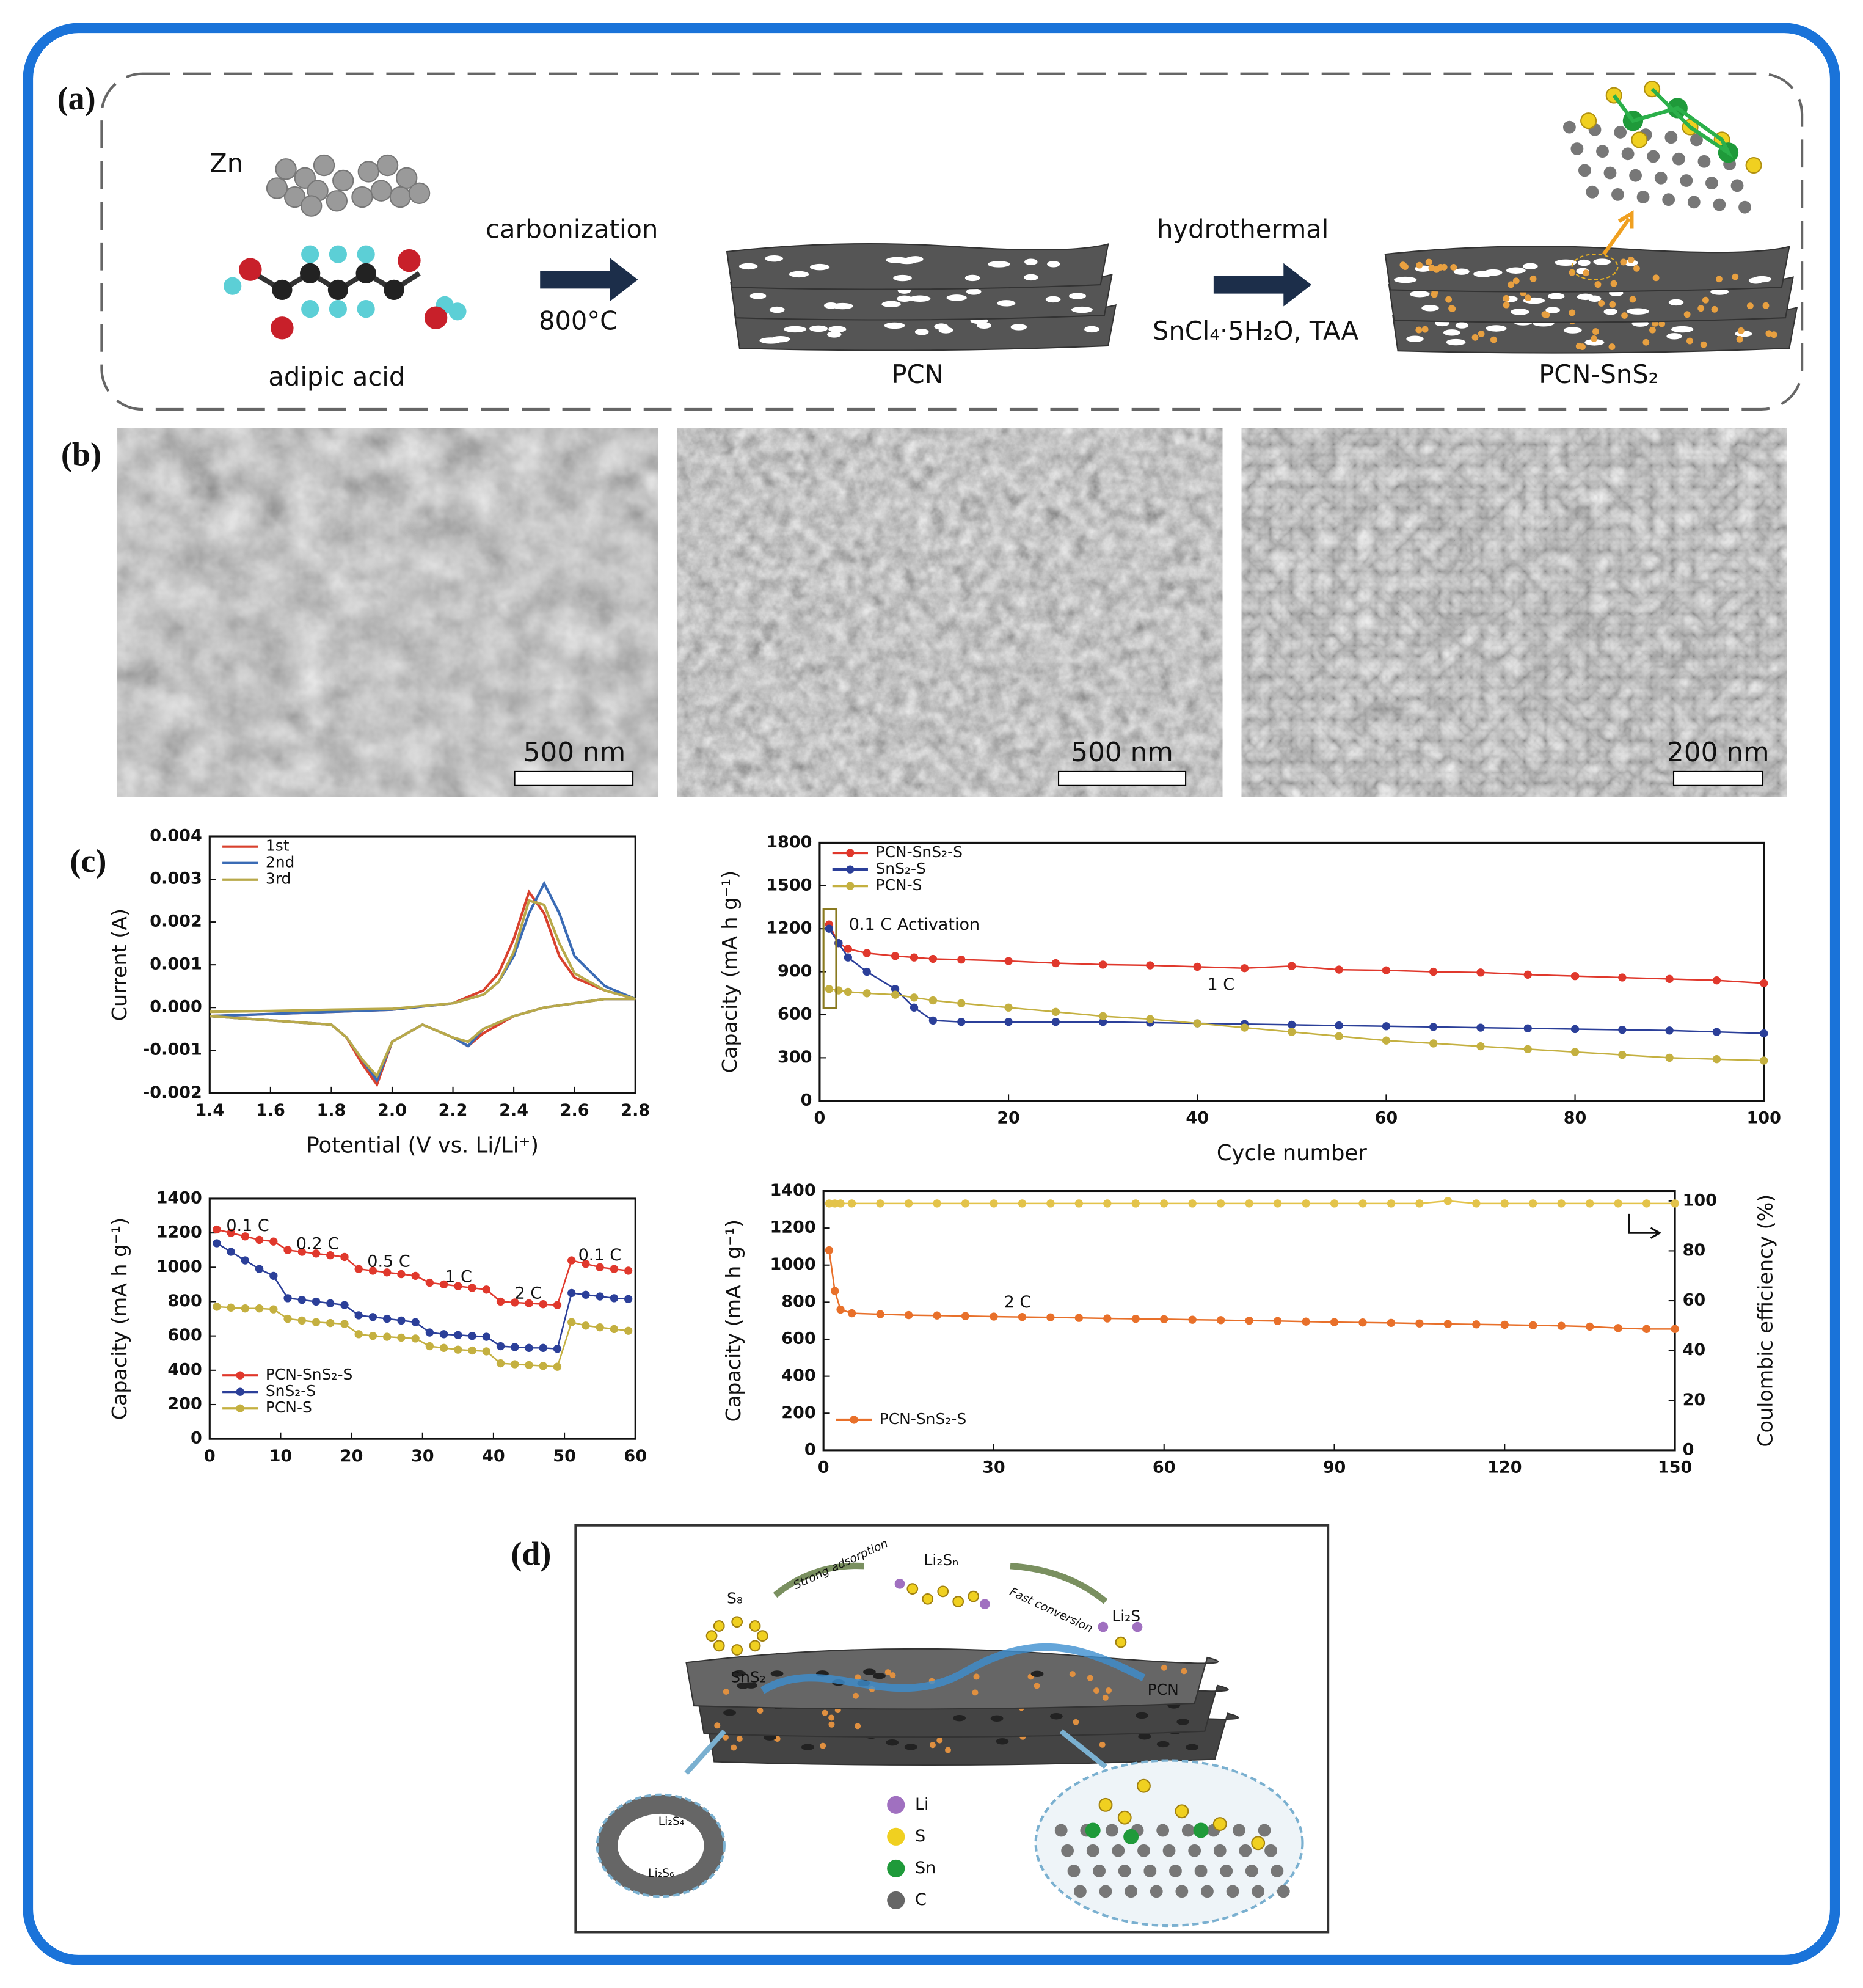 The width and height of the screenshot is (1863, 1988). What do you see at coordinates (270, 1111) in the screenshot?
I see `x-tick-label: 1.6` at bounding box center [270, 1111].